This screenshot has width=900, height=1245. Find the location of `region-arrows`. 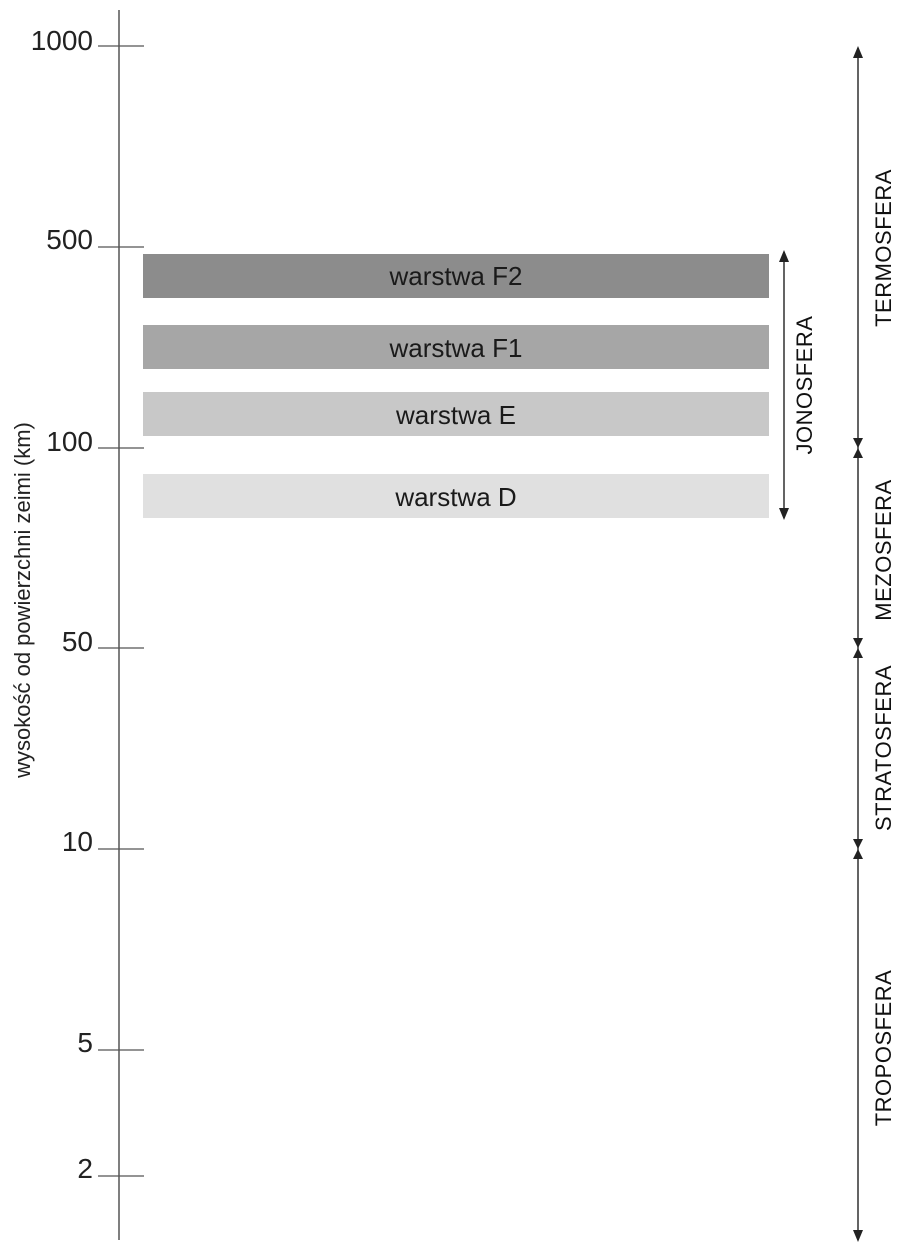

region-arrows is located at coordinates (858, 644).